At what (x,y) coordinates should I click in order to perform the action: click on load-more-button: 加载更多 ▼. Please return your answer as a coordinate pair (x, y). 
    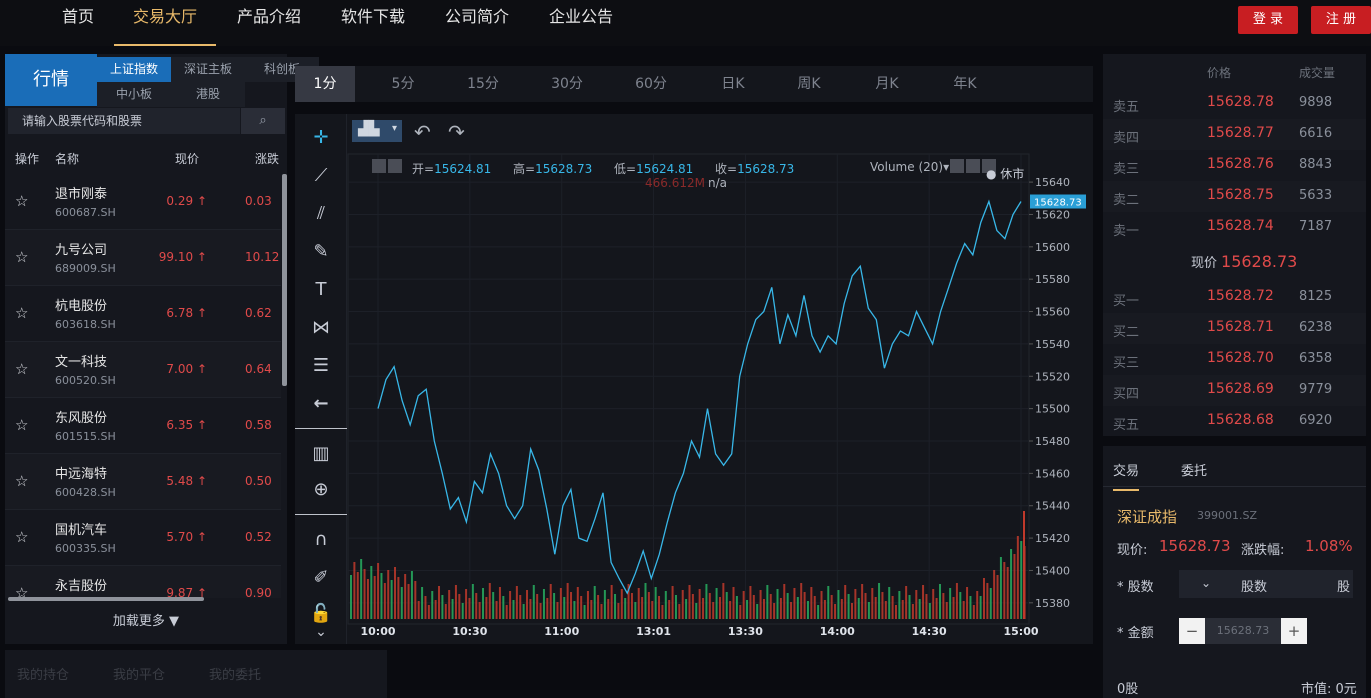
    Looking at the image, I should click on (146, 621).